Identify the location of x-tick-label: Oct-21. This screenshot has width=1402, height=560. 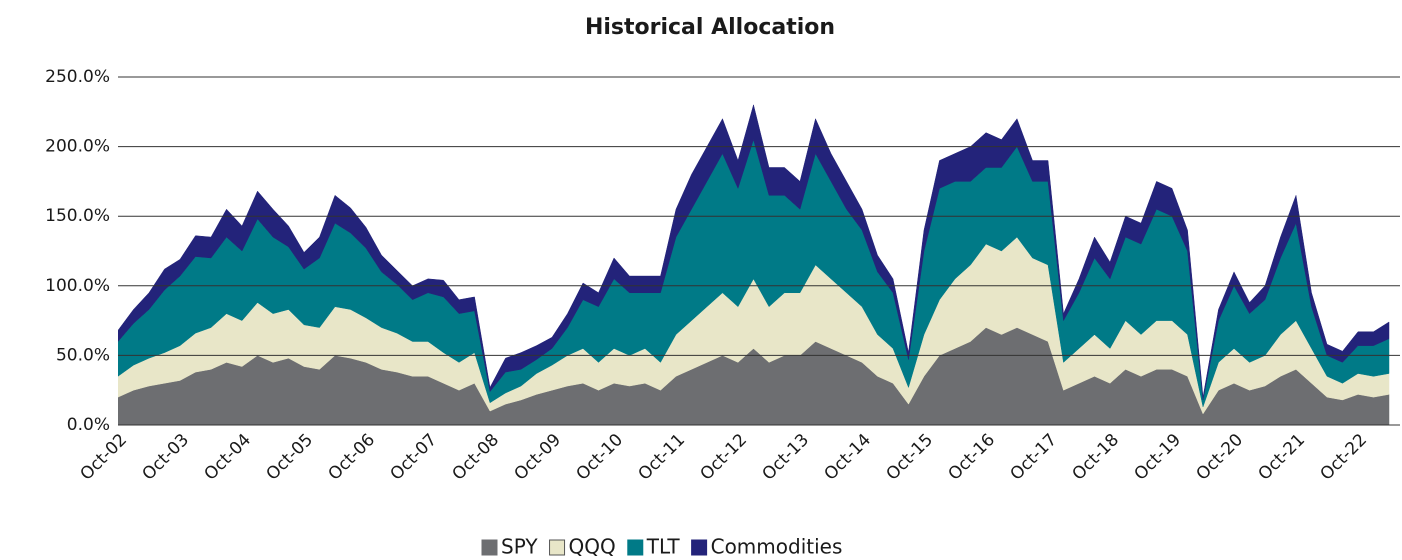
(1282, 457).